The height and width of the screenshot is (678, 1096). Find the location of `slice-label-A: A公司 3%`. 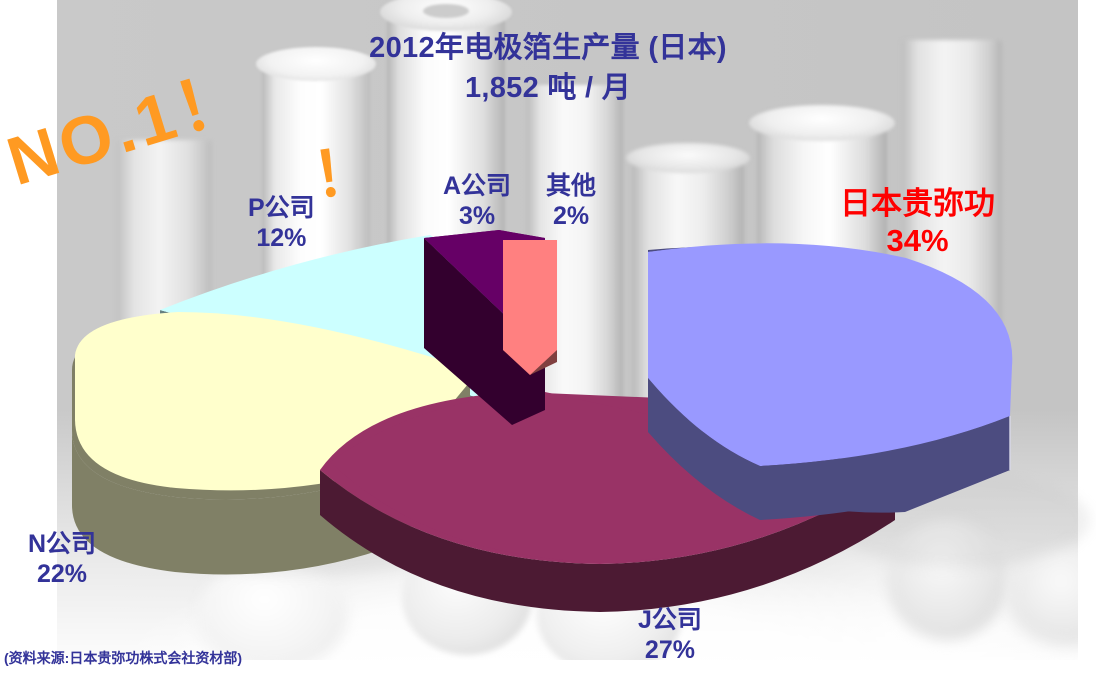

slice-label-A: A公司 3% is located at coordinates (477, 201).